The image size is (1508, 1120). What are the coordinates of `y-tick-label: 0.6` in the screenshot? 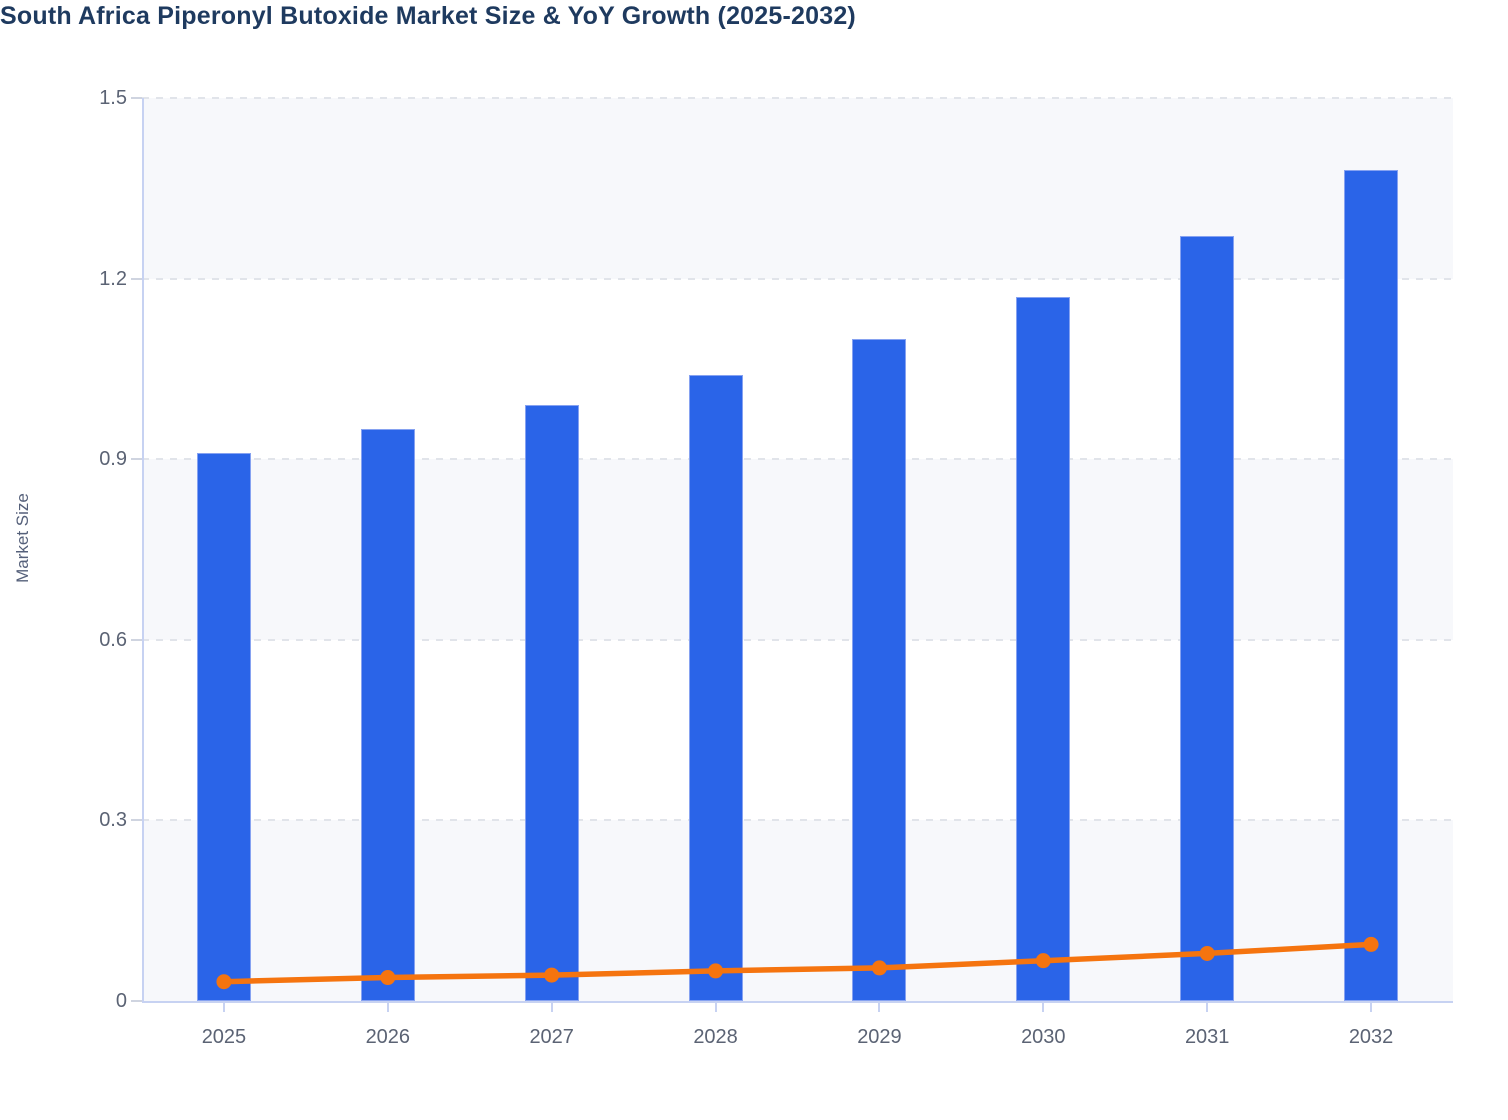 It's located at (113, 639).